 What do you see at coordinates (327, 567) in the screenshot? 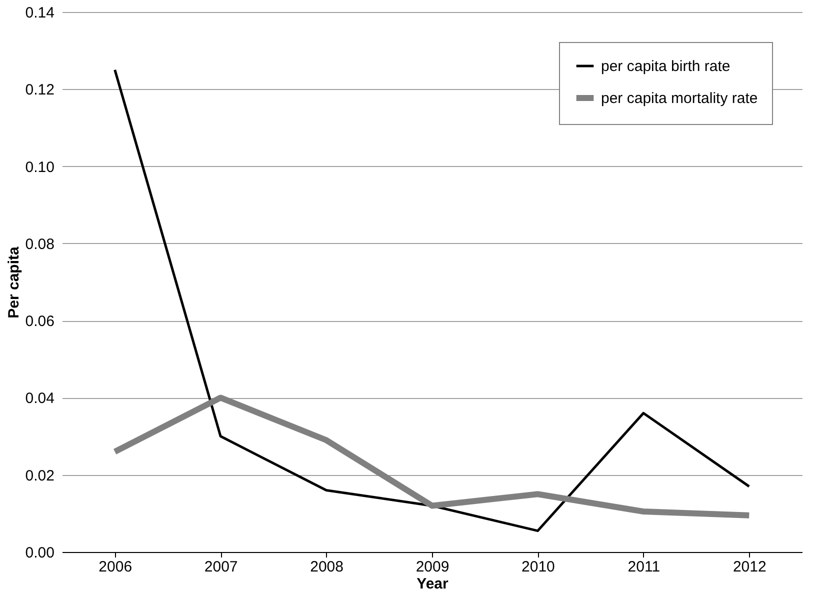
I see `x-tick-label: 2008` at bounding box center [327, 567].